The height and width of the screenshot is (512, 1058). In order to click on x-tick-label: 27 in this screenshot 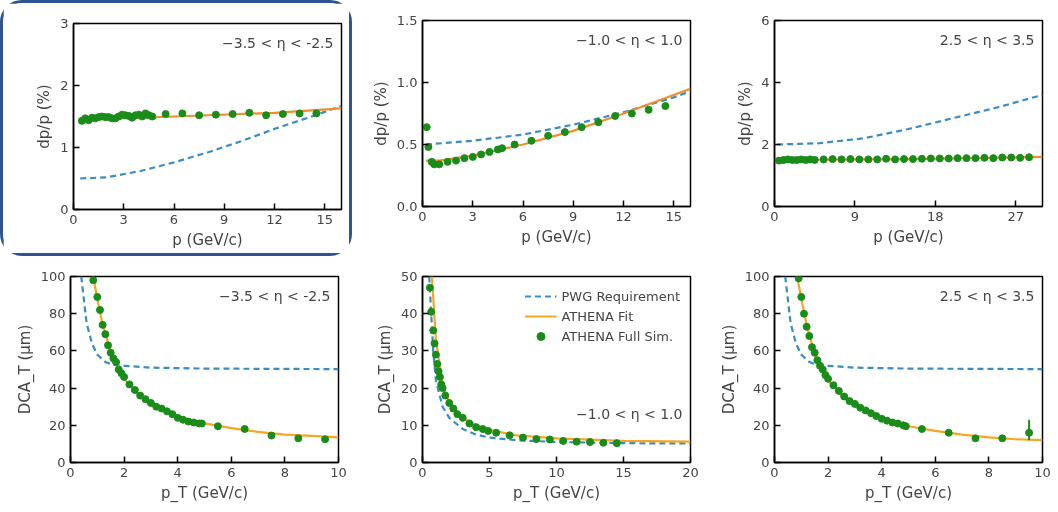, I will do `click(1015, 216)`.